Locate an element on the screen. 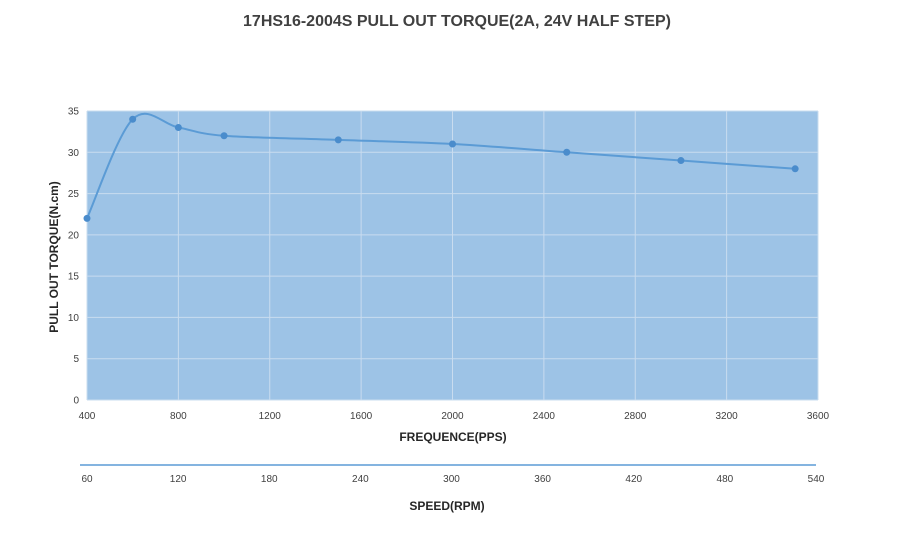 Image resolution: width=909 pixels, height=548 pixels. x-tick-label: 2000 is located at coordinates (452, 416).